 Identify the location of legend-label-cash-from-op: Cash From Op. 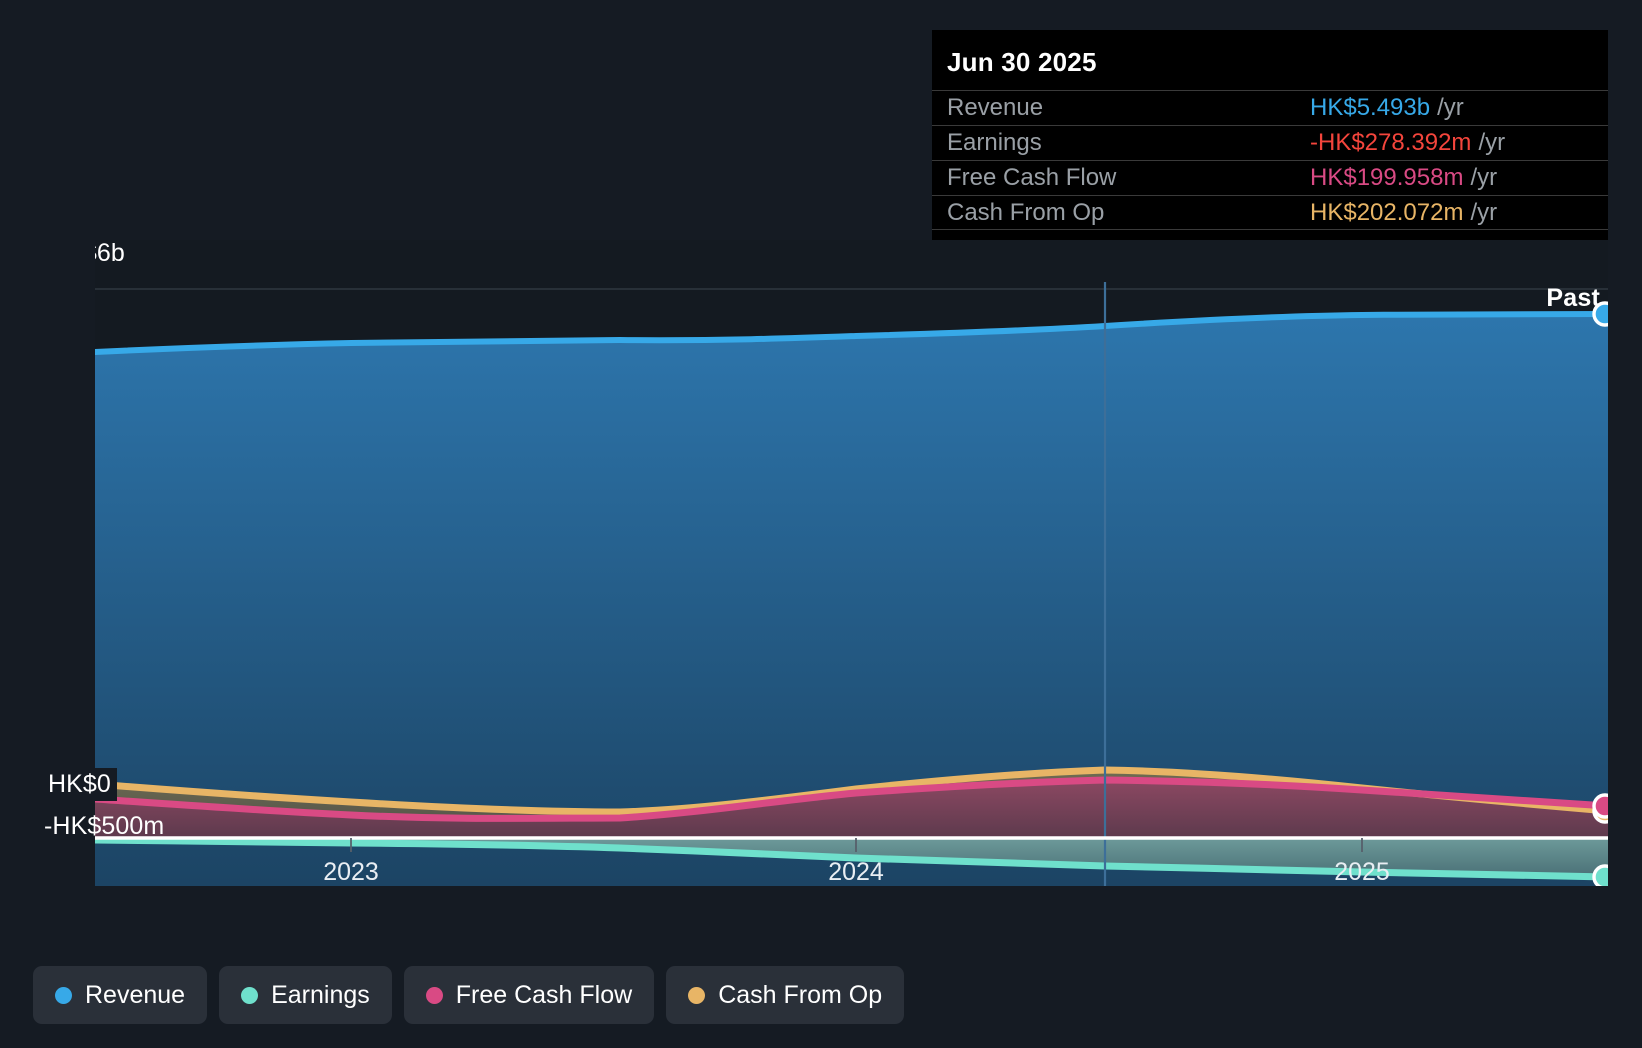
(800, 994).